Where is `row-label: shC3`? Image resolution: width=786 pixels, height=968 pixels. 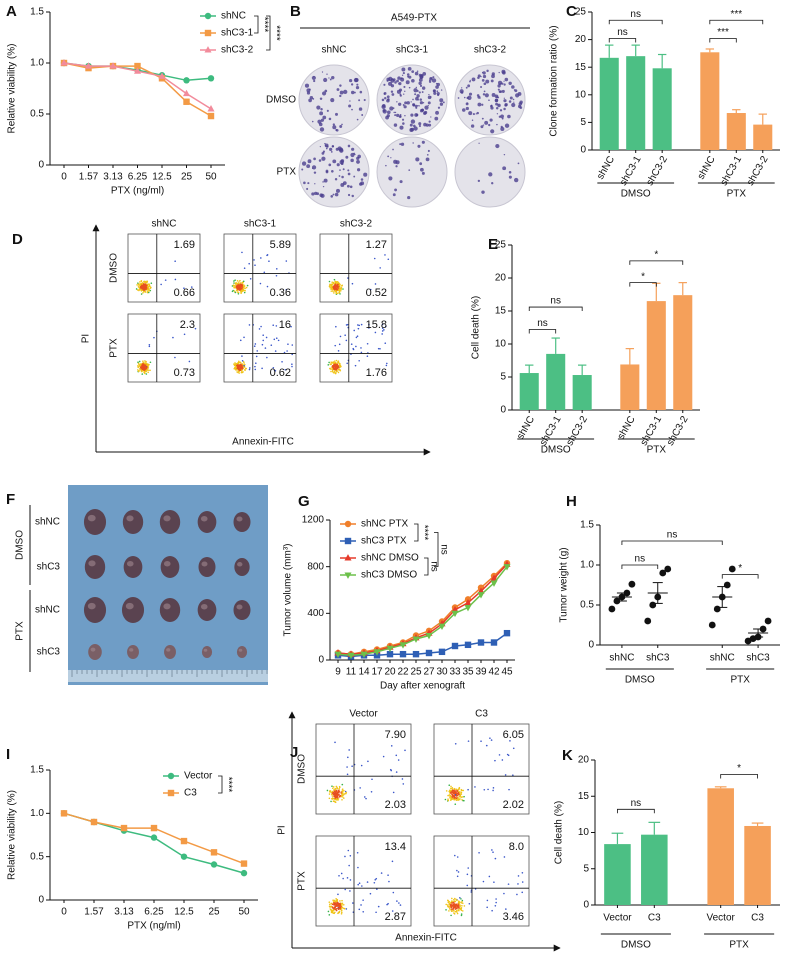
row-label: shC3 is located at coordinates (49, 567).